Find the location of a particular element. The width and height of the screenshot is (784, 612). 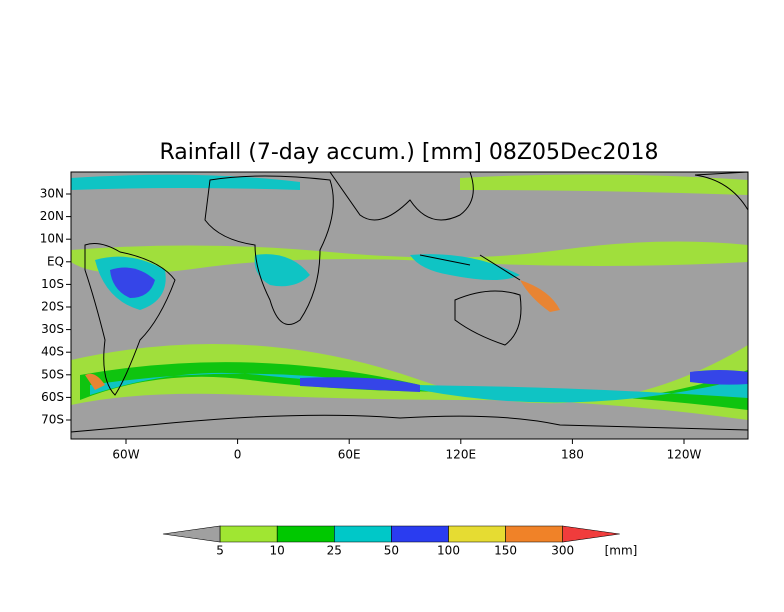

lat-label: 70S is located at coordinates (52, 420).